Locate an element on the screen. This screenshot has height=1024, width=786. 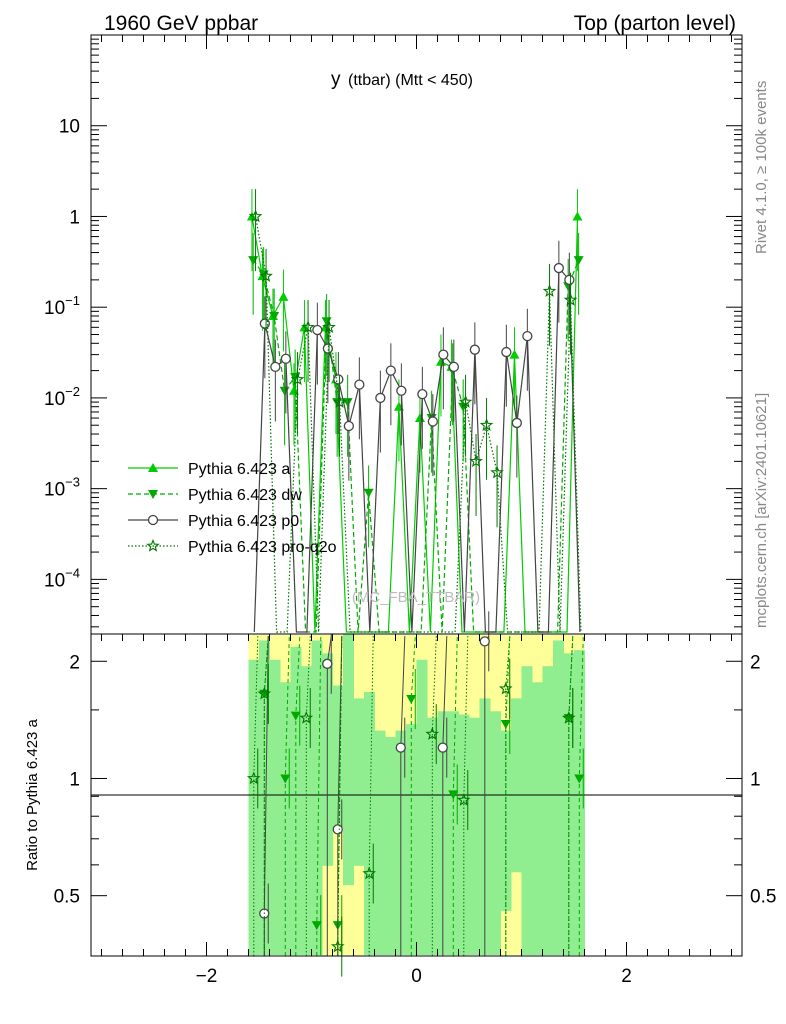
x-tick-label: 0 is located at coordinates (416, 976).